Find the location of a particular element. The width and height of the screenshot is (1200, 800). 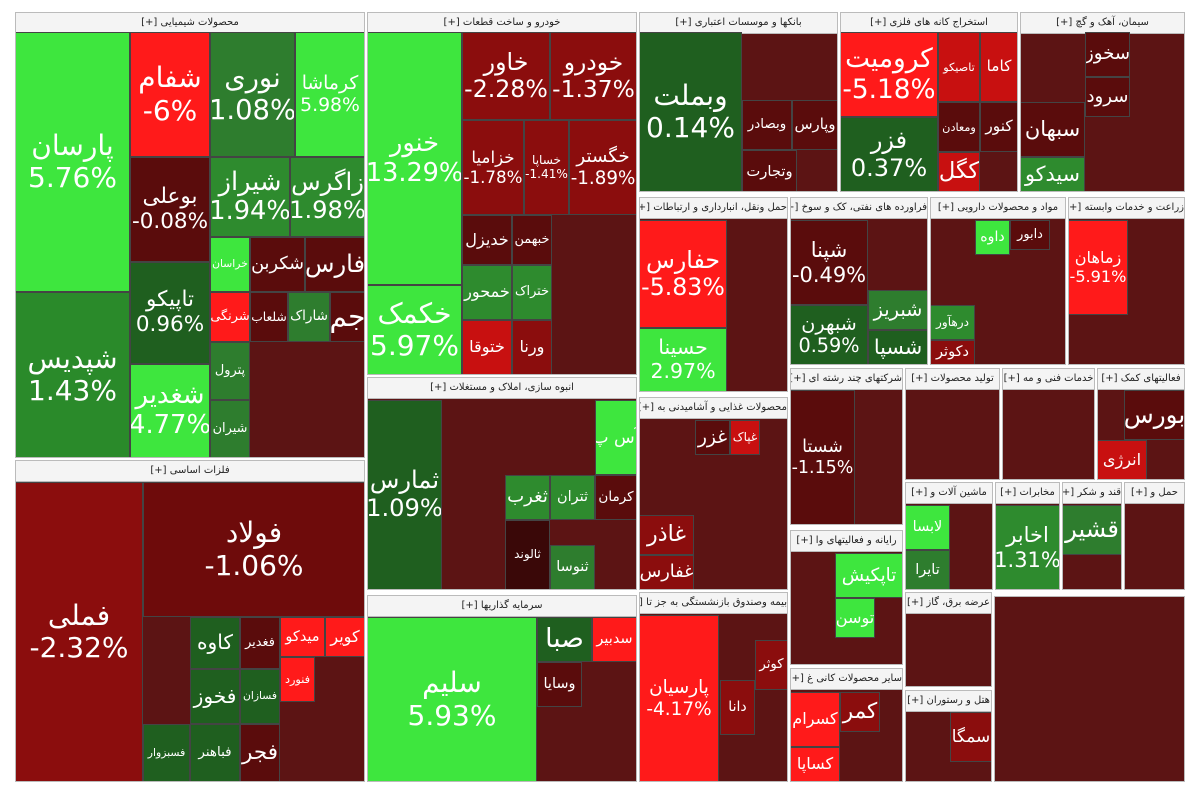

stock-tile: انرژی is located at coordinates (1122, 459).